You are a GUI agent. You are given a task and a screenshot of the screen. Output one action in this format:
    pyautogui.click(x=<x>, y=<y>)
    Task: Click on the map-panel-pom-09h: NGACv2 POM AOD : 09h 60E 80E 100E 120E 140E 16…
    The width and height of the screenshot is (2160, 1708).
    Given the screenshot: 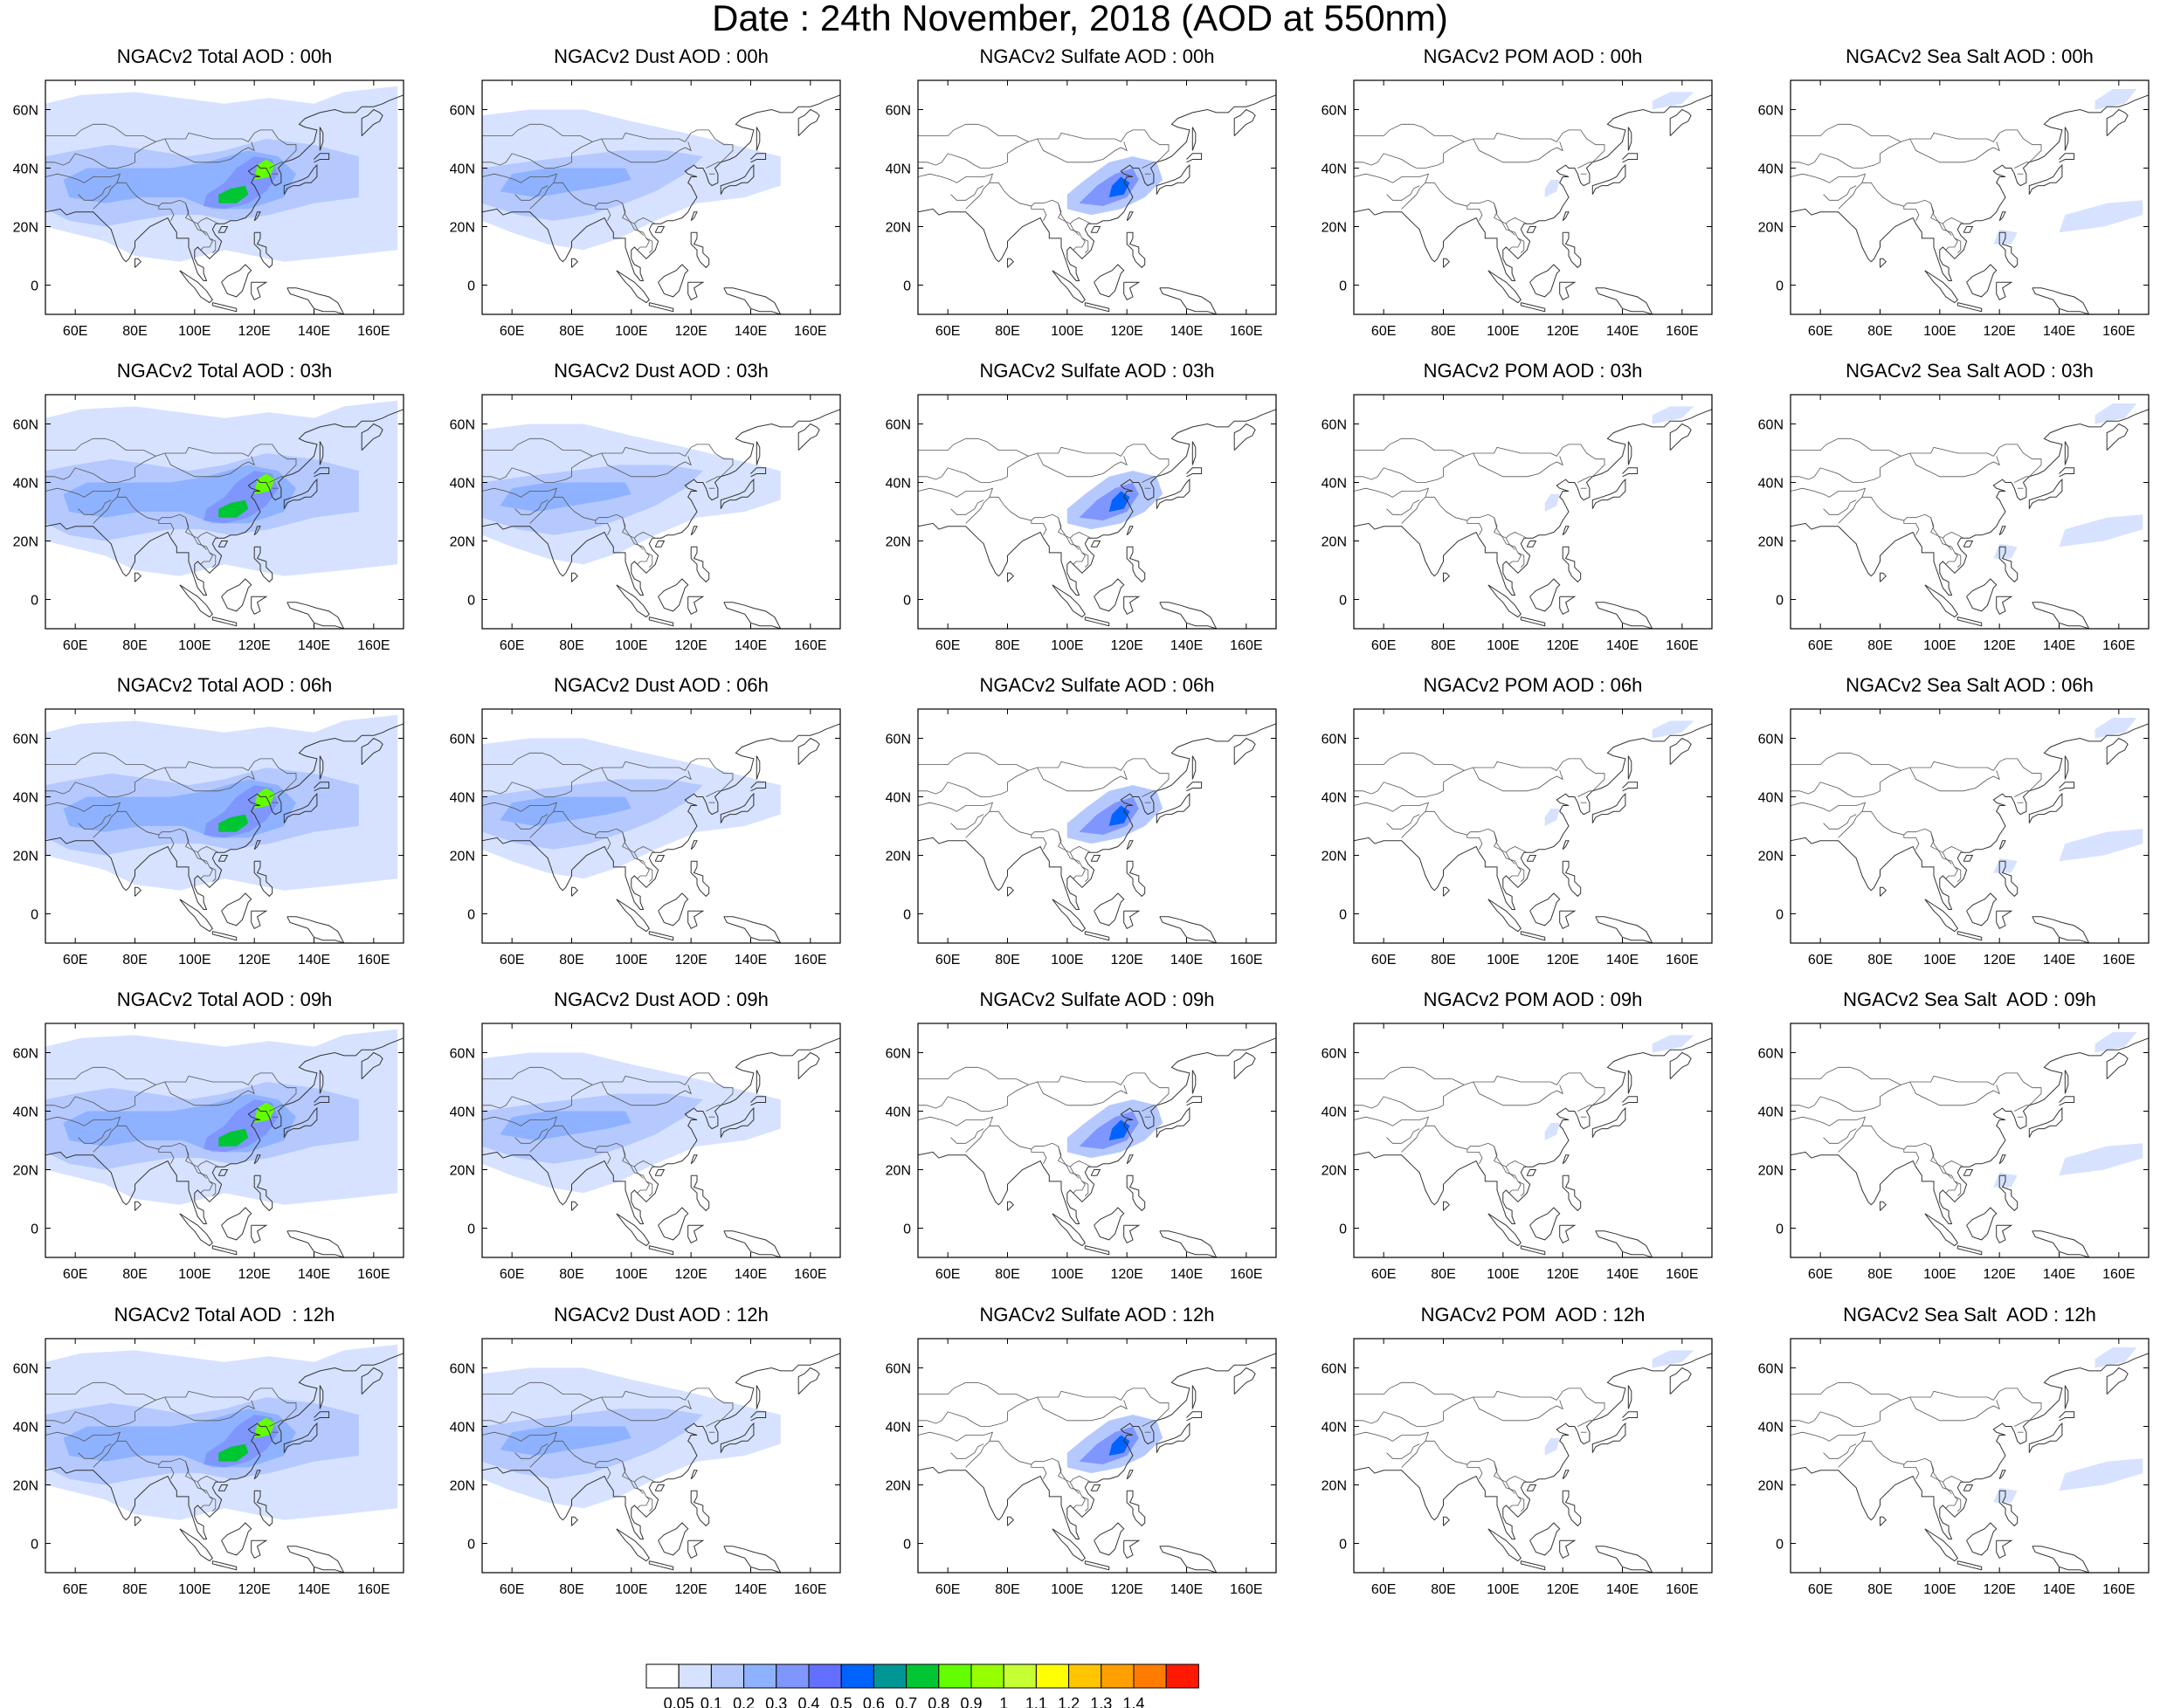 What is the action you would take?
    pyautogui.click(x=1517, y=1140)
    